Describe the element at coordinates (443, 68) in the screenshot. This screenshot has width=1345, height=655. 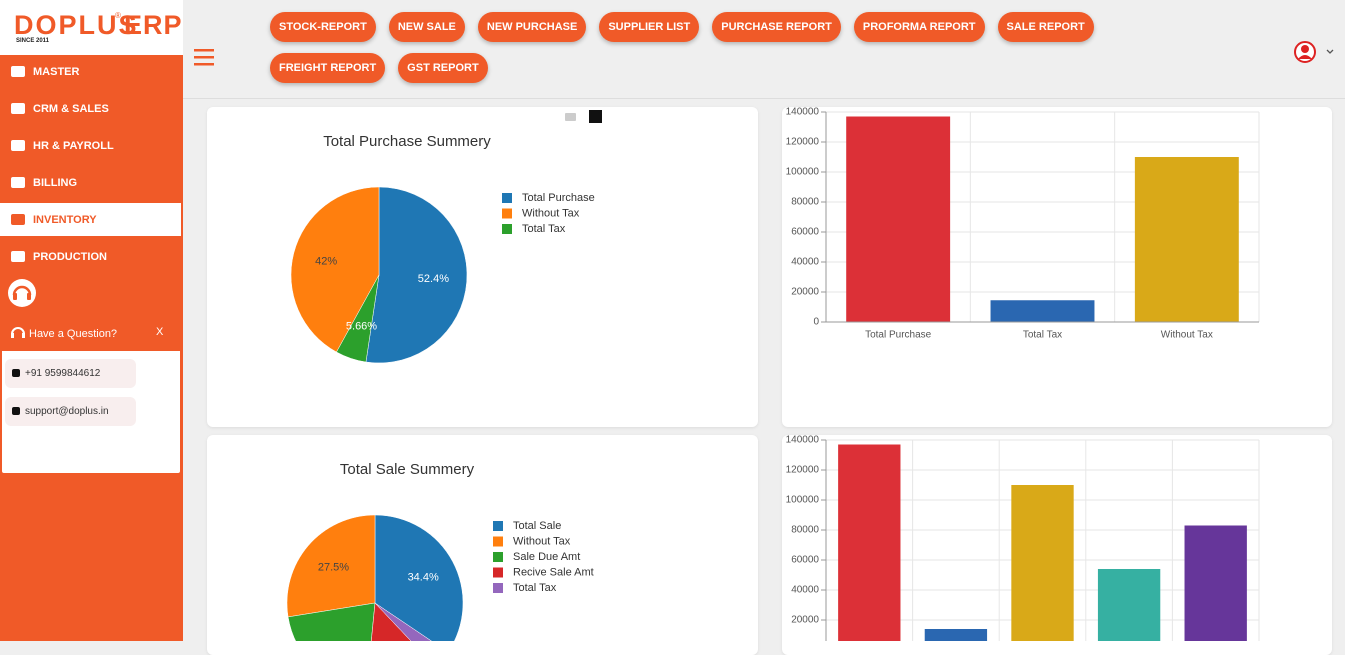
I see `nav-button: GST REPORT` at that location.